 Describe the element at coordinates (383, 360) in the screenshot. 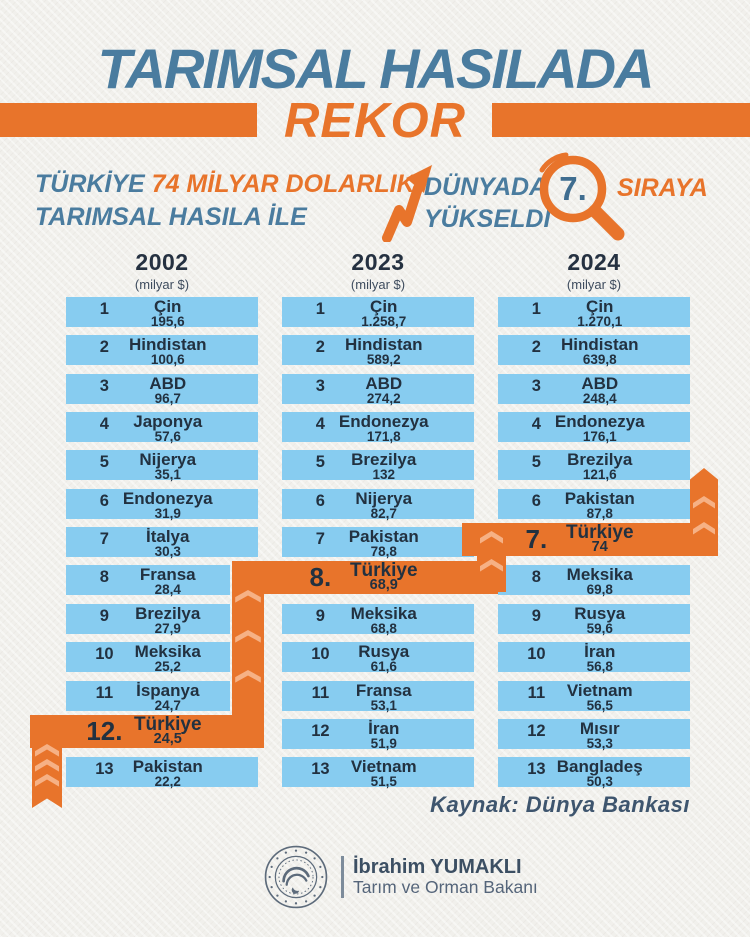

I see `value-label: 589,2` at that location.